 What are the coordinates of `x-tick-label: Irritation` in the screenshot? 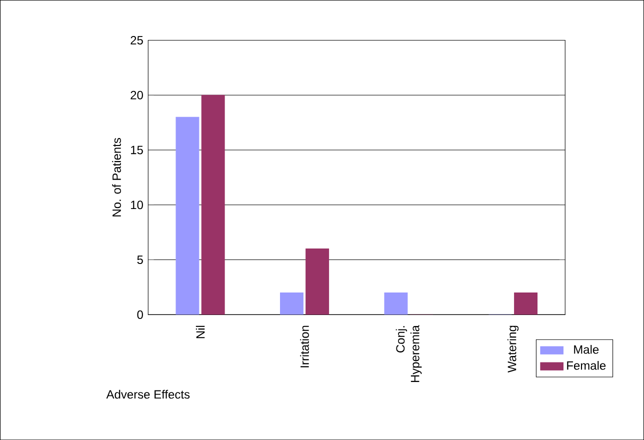 It's located at (304, 347).